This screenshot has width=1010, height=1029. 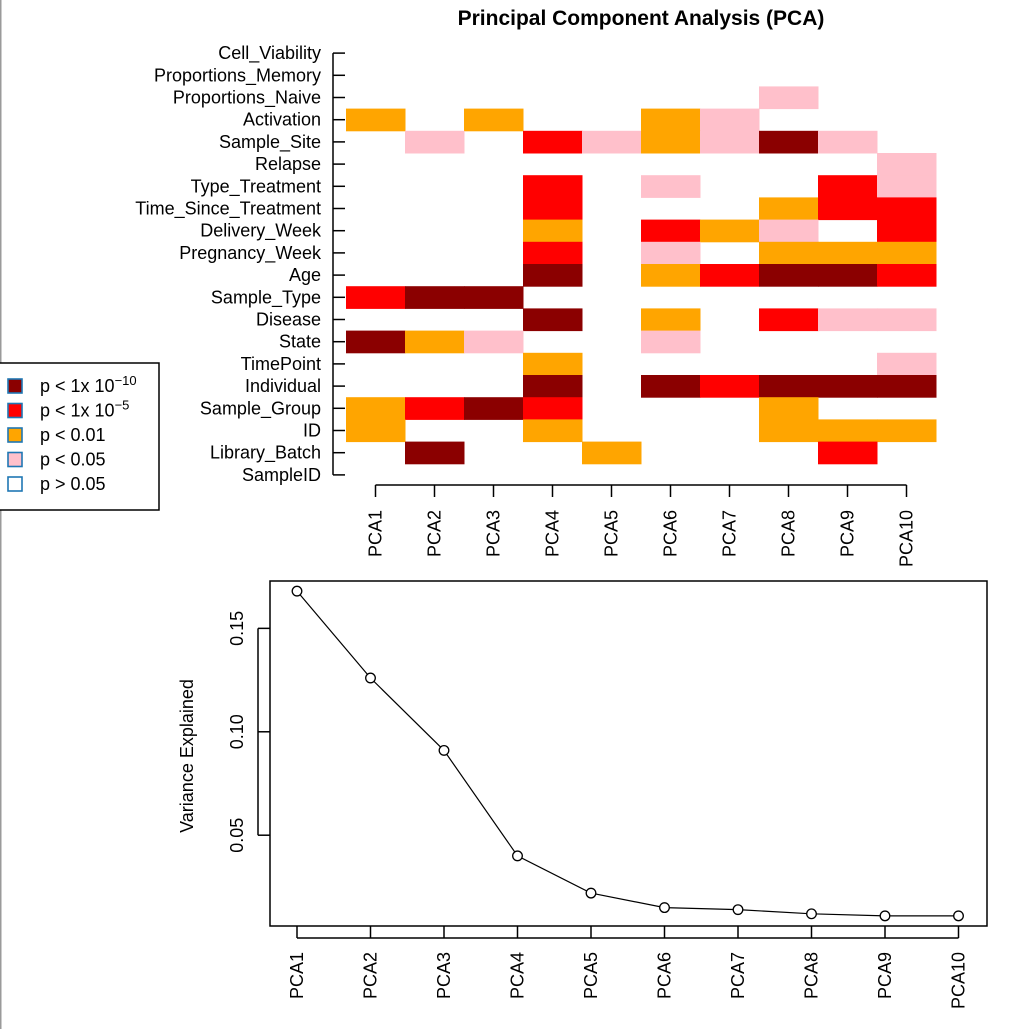 What do you see at coordinates (237, 731) in the screenshot?
I see `variance-y-tick-label: 0.10` at bounding box center [237, 731].